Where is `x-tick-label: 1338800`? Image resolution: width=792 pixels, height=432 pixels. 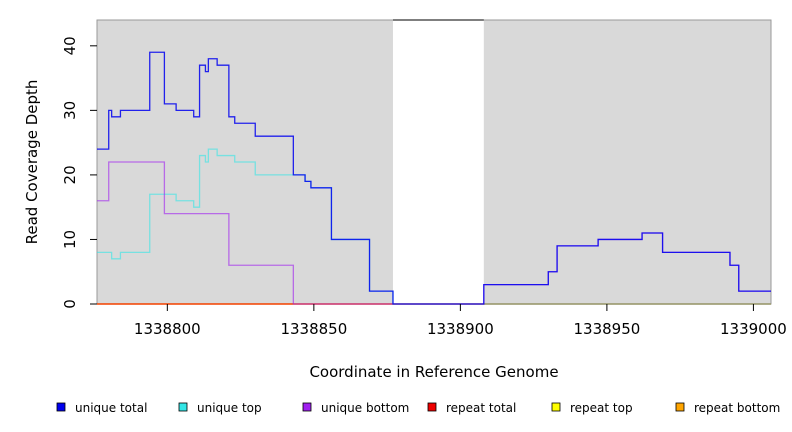
x-tick-label: 1338800 is located at coordinates (167, 329).